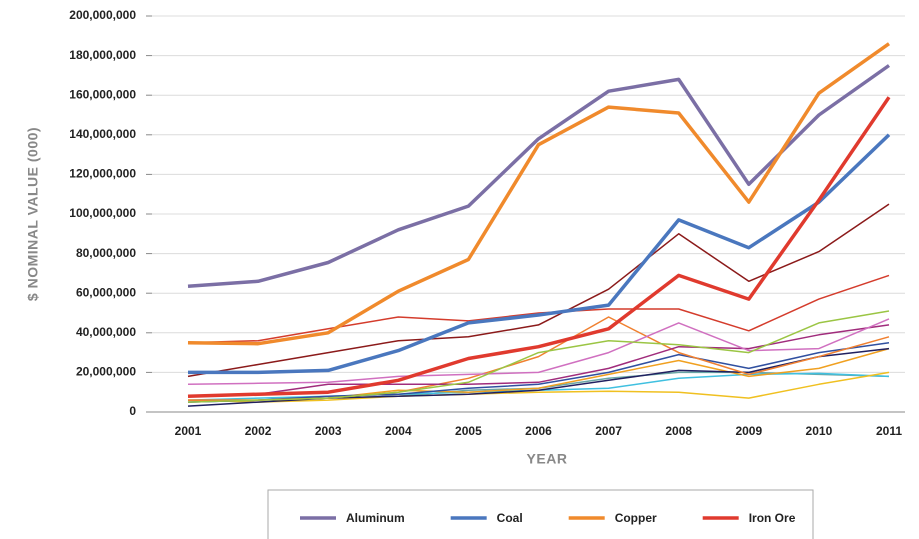  What do you see at coordinates (889, 431) in the screenshot?
I see `x-tick-label: 2011` at bounding box center [889, 431].